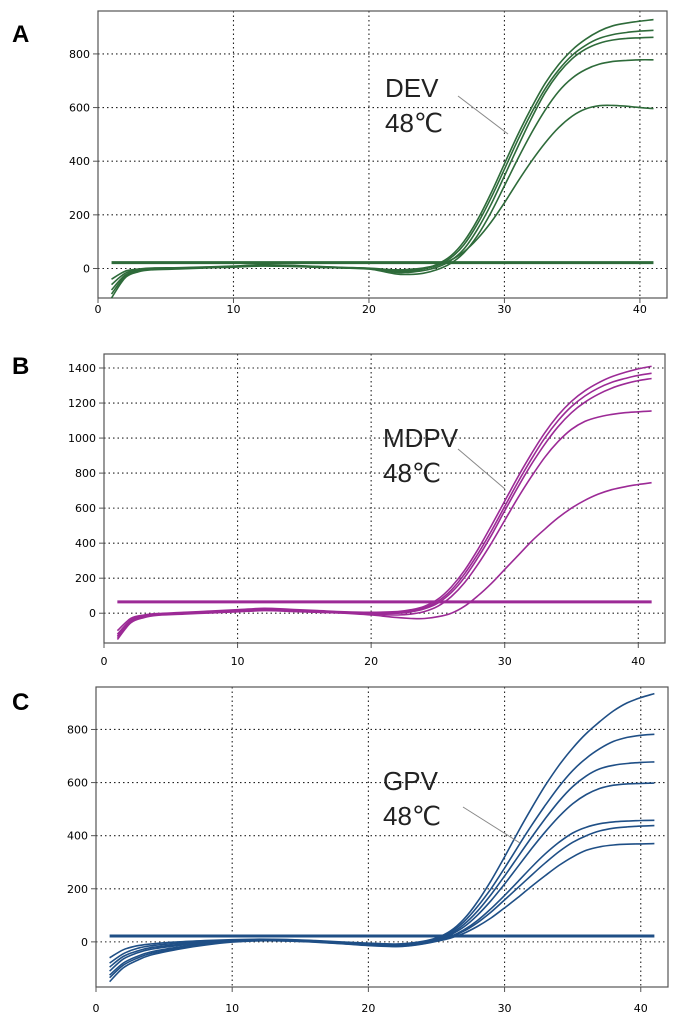 The image size is (686, 1019). Describe the element at coordinates (82, 438) in the screenshot. I see `y-tick-label: 1000` at that location.